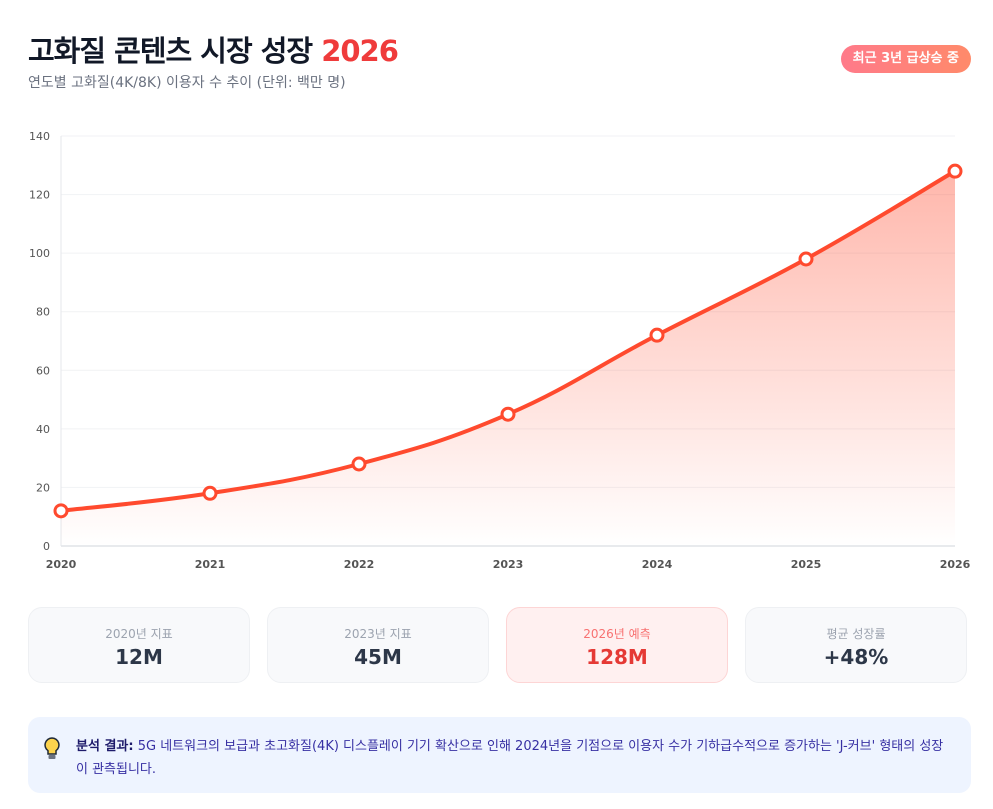  Describe the element at coordinates (856, 657) in the screenshot. I see `stat-value: +48%` at that location.